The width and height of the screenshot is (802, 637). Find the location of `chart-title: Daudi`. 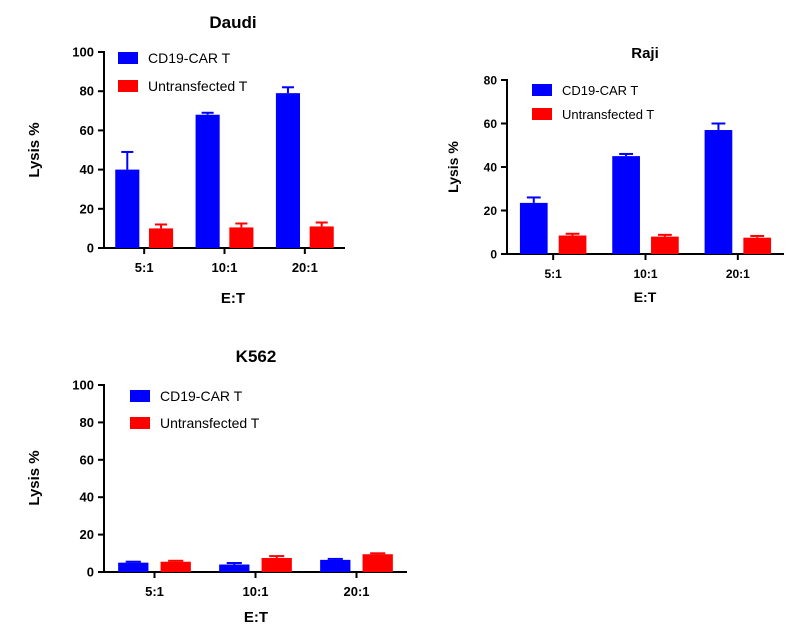

chart-title: Daudi is located at coordinates (232, 22).